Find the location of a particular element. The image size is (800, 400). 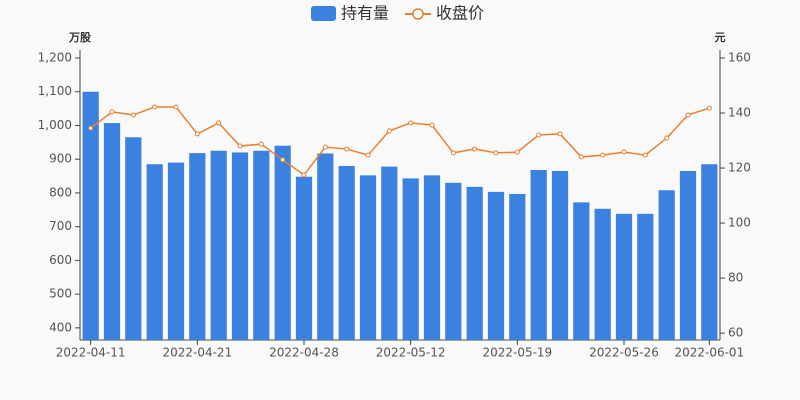

legend-swatch-bar is located at coordinates (323, 13).